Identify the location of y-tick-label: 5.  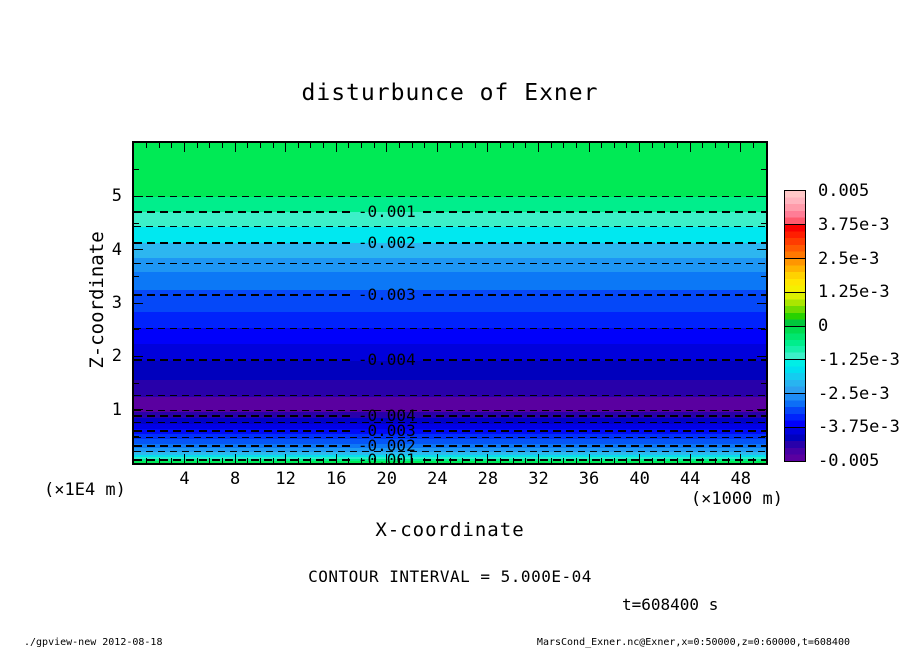
(116, 196).